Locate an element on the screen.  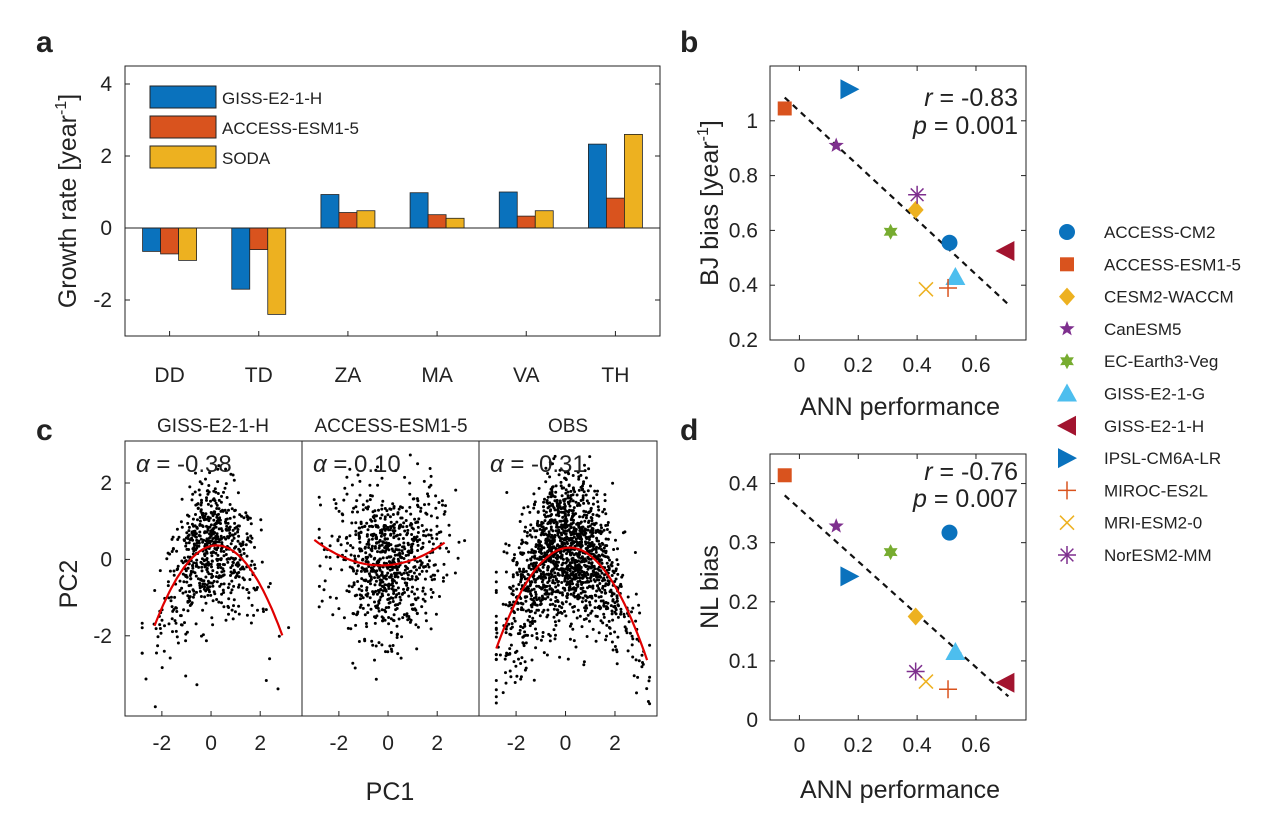
bar-soda-dd is located at coordinates (187, 244).